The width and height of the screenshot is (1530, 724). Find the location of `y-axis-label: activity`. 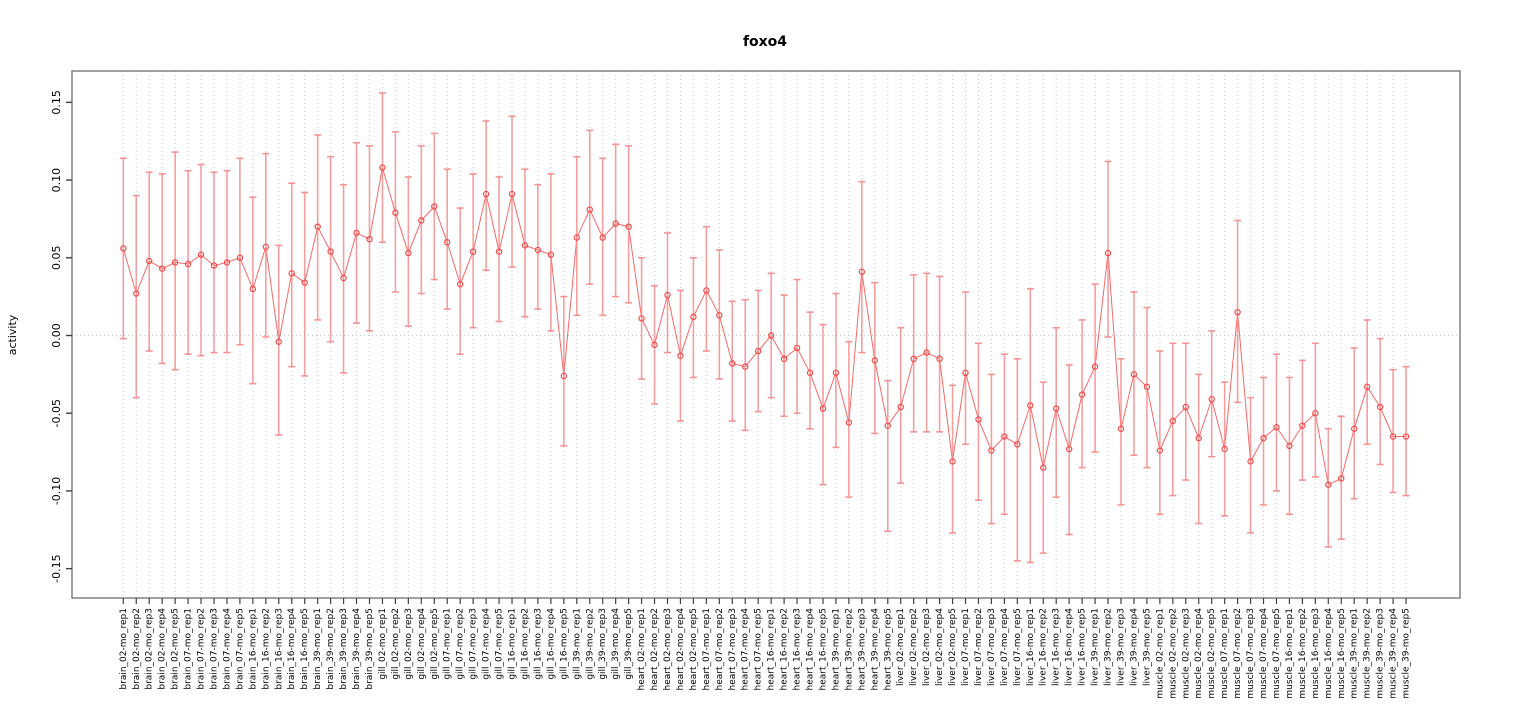

y-axis-label: activity is located at coordinates (12, 334).